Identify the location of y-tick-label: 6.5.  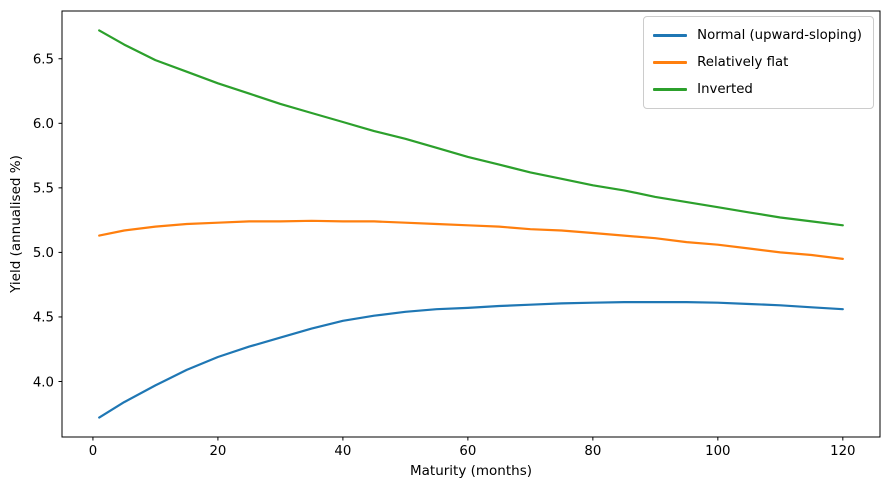
(43, 60).